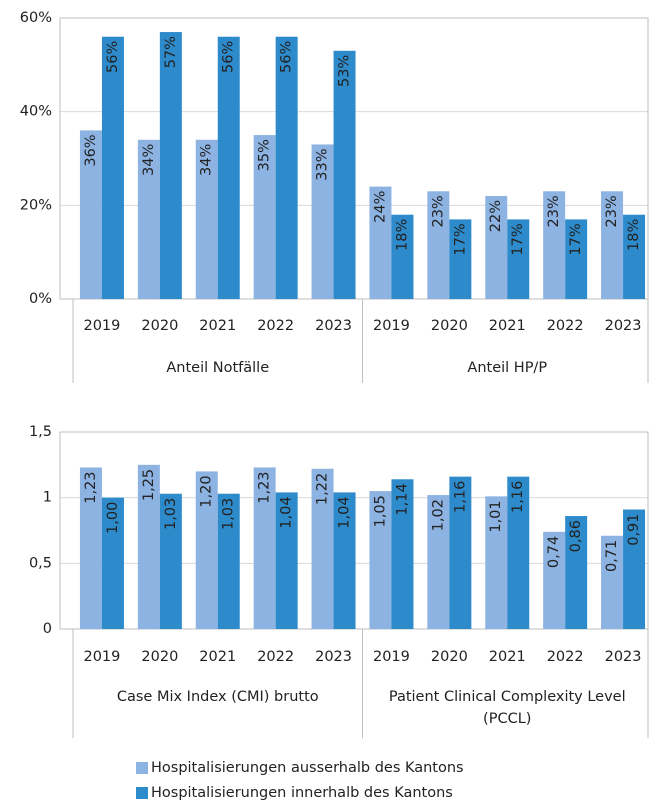 Image resolution: width=657 pixels, height=809 pixels. What do you see at coordinates (217, 368) in the screenshot?
I see `group-label: Anteil Notfälle` at bounding box center [217, 368].